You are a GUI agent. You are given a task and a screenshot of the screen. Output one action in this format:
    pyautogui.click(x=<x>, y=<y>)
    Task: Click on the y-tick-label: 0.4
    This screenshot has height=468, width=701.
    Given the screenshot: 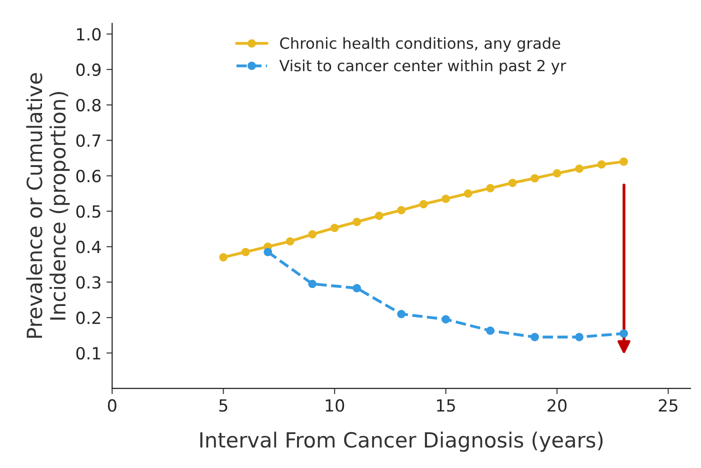 What is the action you would take?
    pyautogui.click(x=88, y=247)
    